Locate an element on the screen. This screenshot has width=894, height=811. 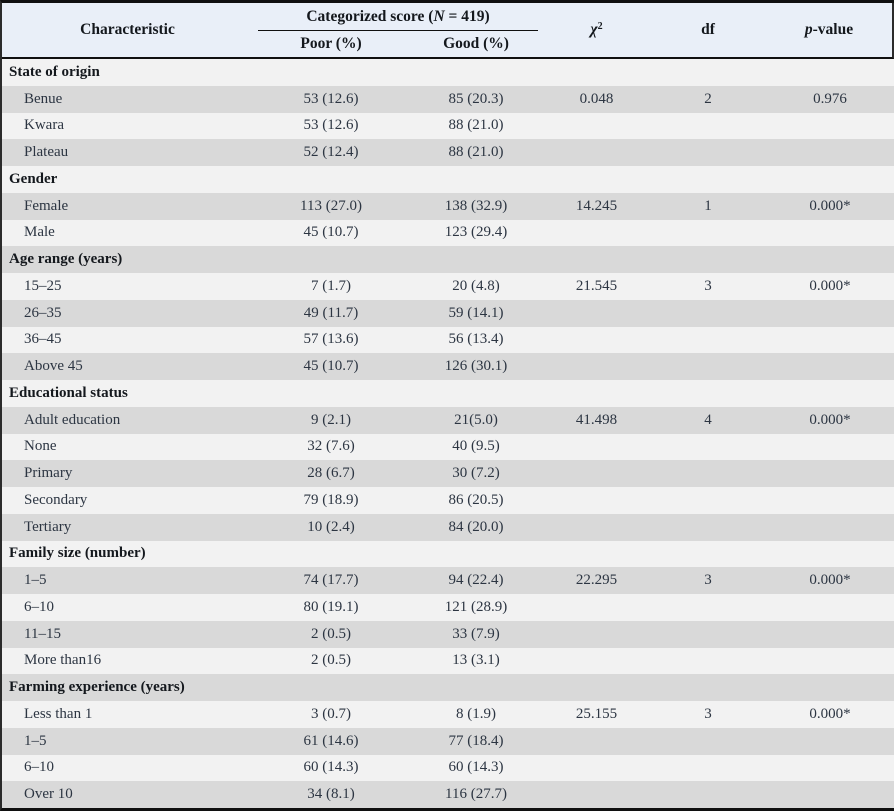
characteristic-cell: Male is located at coordinates (39, 232).